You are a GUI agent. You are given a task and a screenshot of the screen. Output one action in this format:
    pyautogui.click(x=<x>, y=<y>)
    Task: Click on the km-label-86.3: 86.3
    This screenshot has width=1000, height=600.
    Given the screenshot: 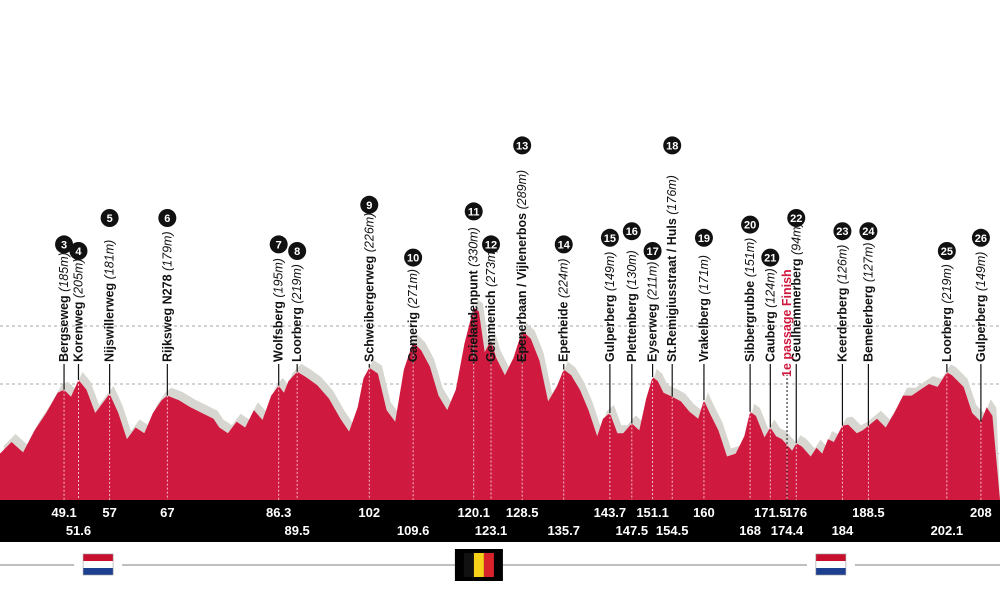 What is the action you would take?
    pyautogui.click(x=278, y=512)
    